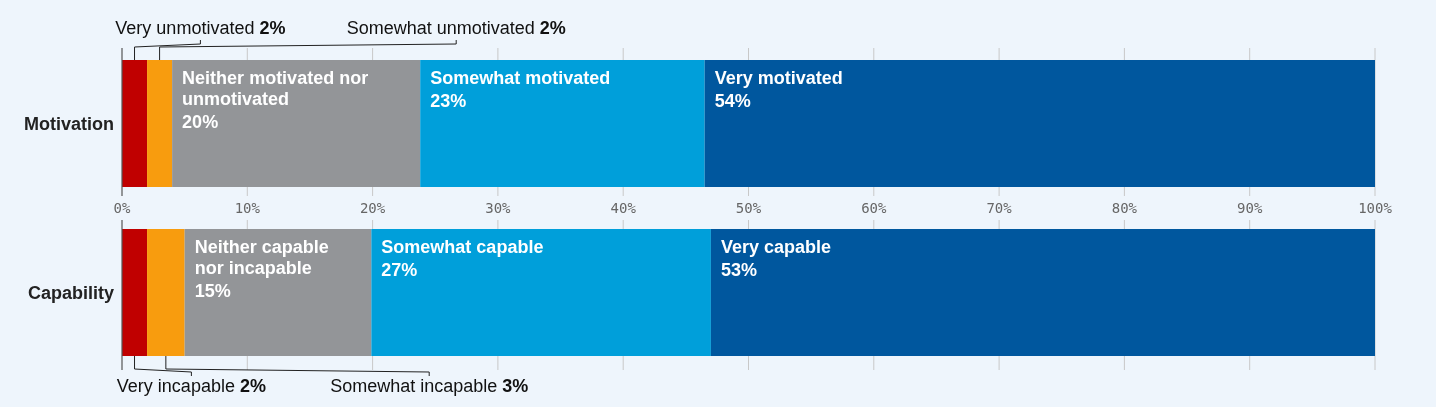 The height and width of the screenshot is (407, 1436). Describe the element at coordinates (372, 208) in the screenshot. I see `x-tick-label: 20%` at that location.